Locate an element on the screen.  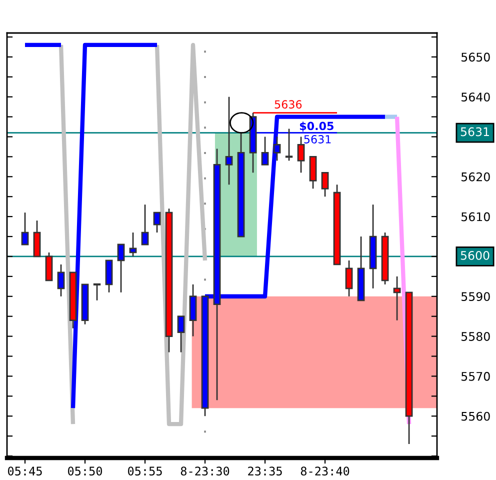
annotation: $0.05 is located at coordinates (317, 127).